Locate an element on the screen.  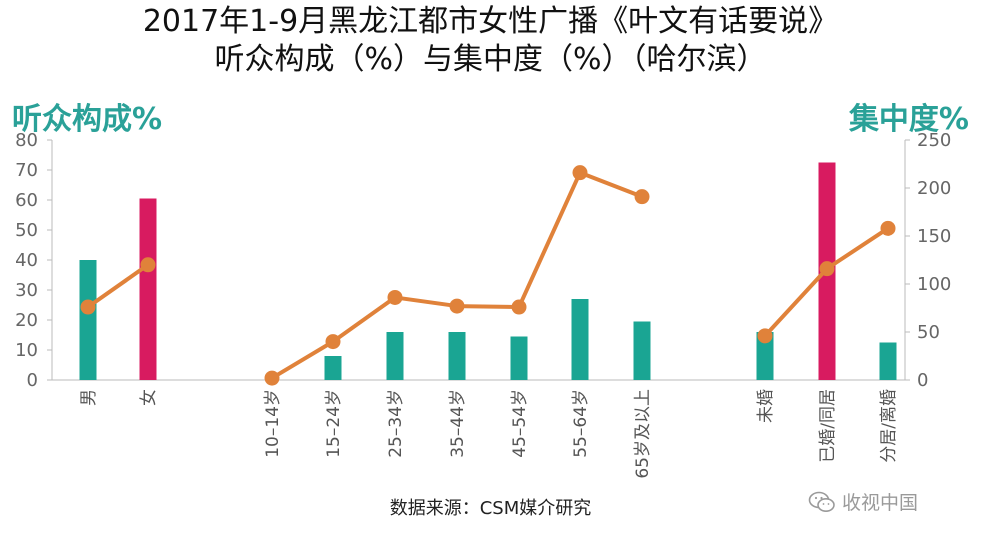
right-tick-label: 150 is located at coordinates (934, 236).